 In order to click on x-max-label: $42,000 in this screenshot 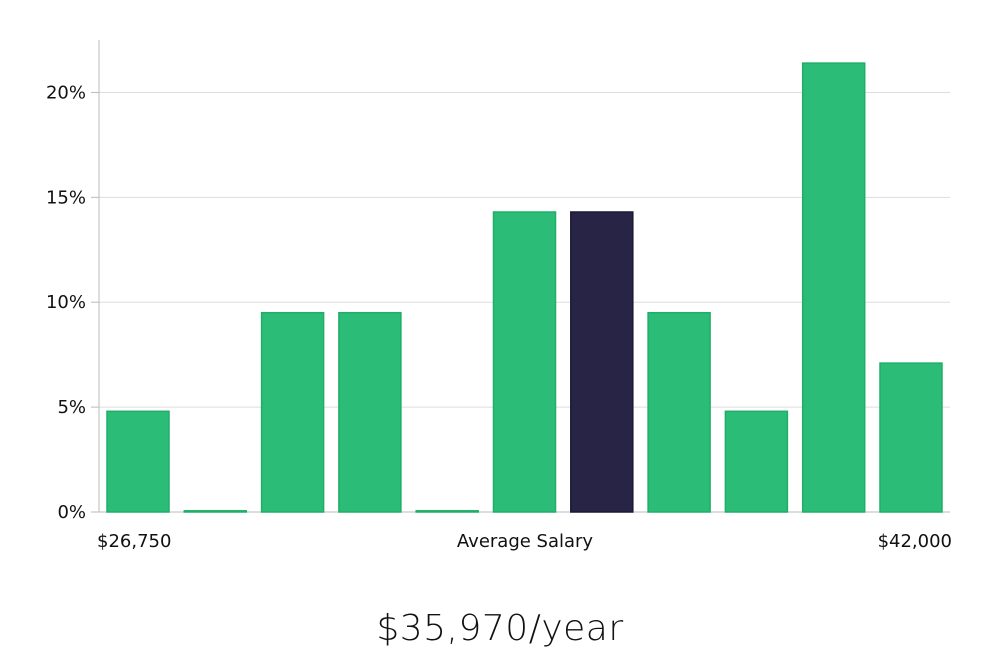, I will do `click(915, 541)`.